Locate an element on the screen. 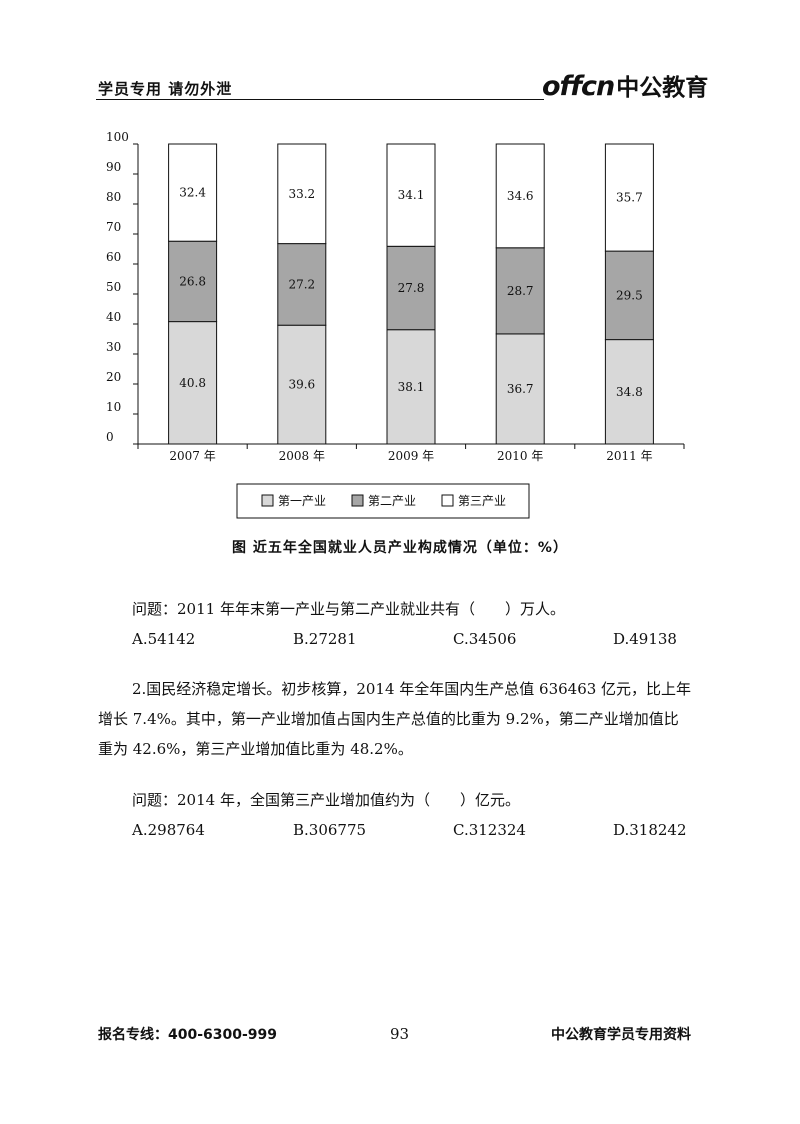  data-label: 26.8 is located at coordinates (192, 281).